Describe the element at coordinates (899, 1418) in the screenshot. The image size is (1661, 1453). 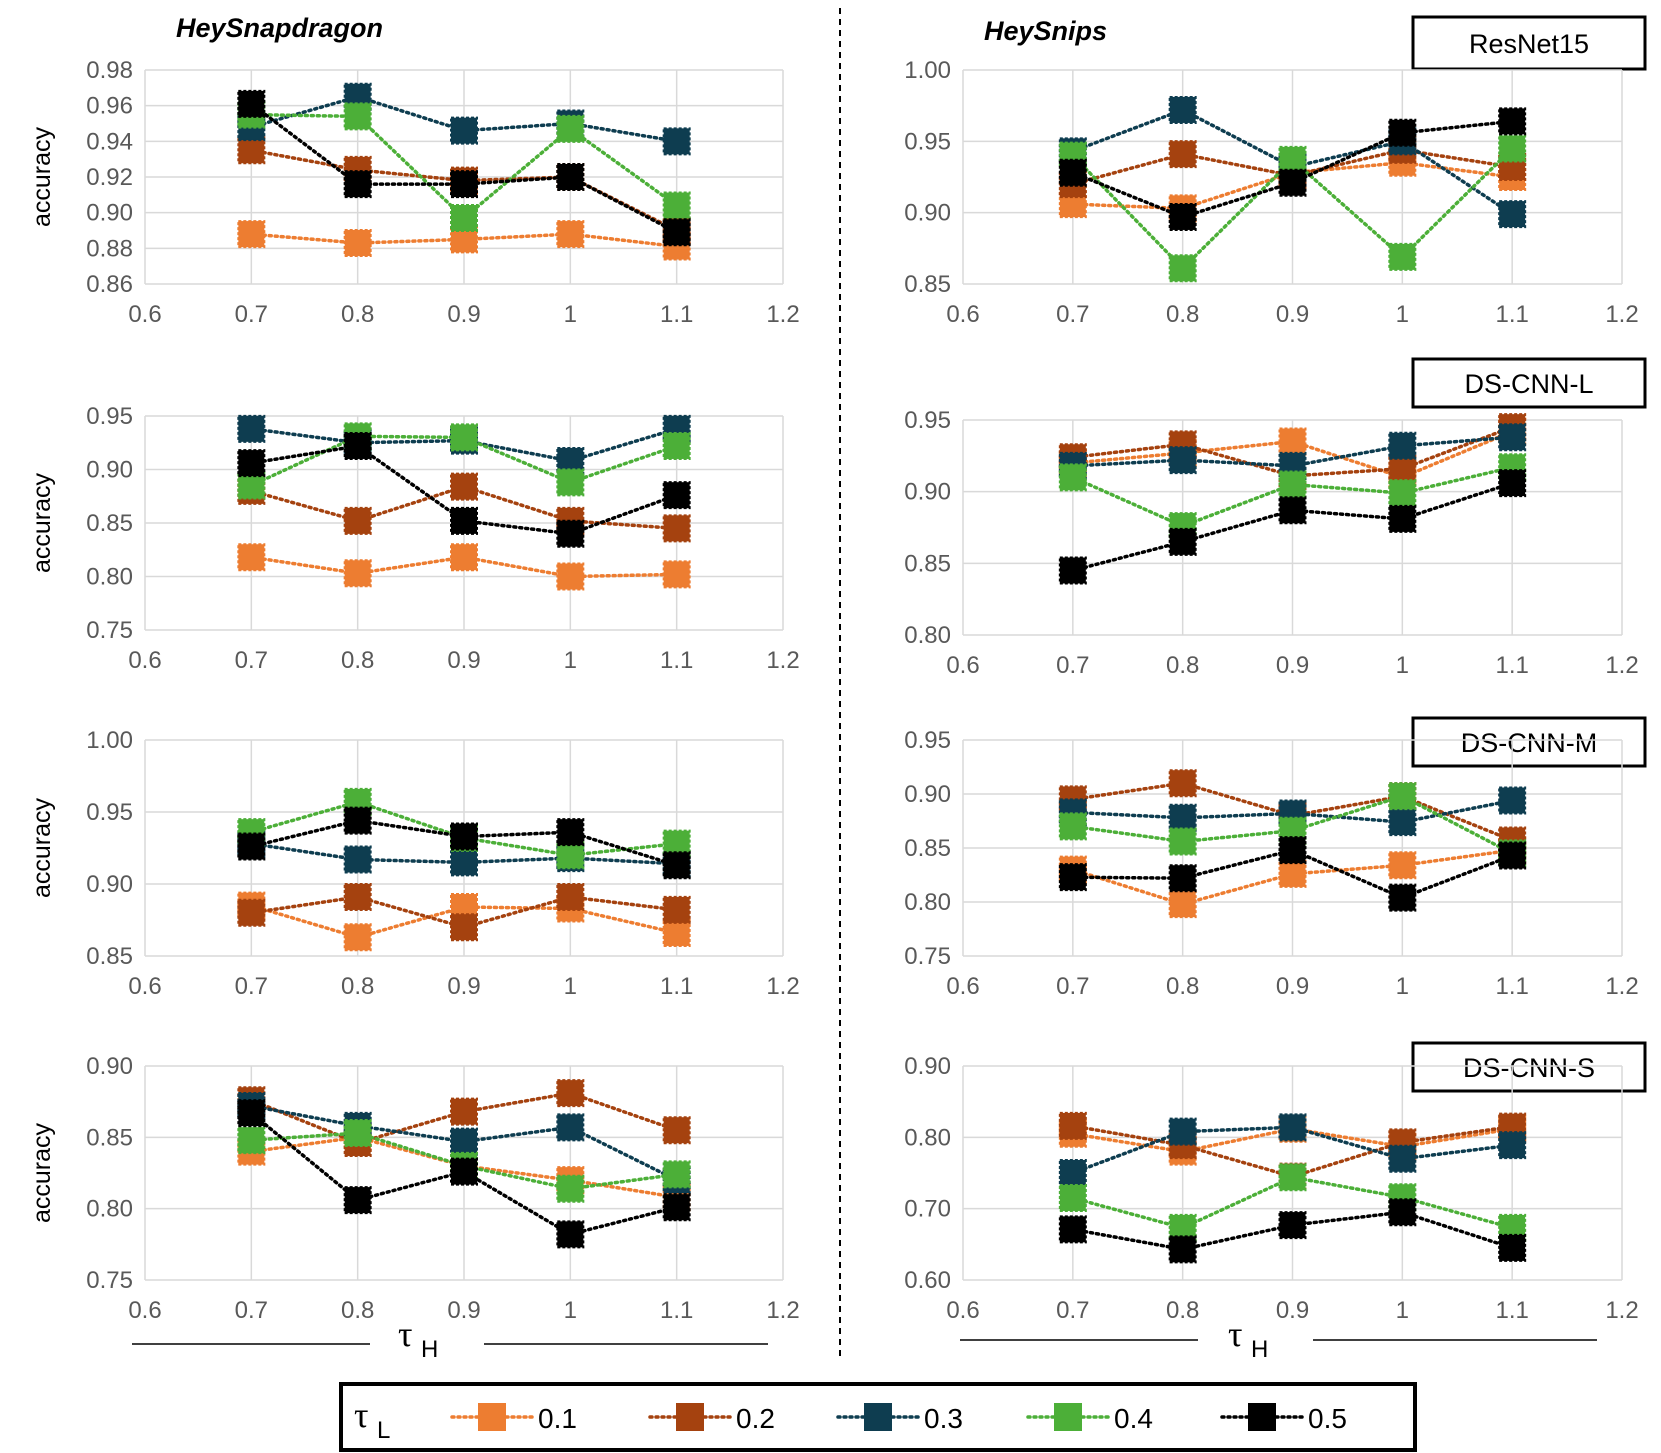
I see `legend-entry-0.3: 0.3` at that location.